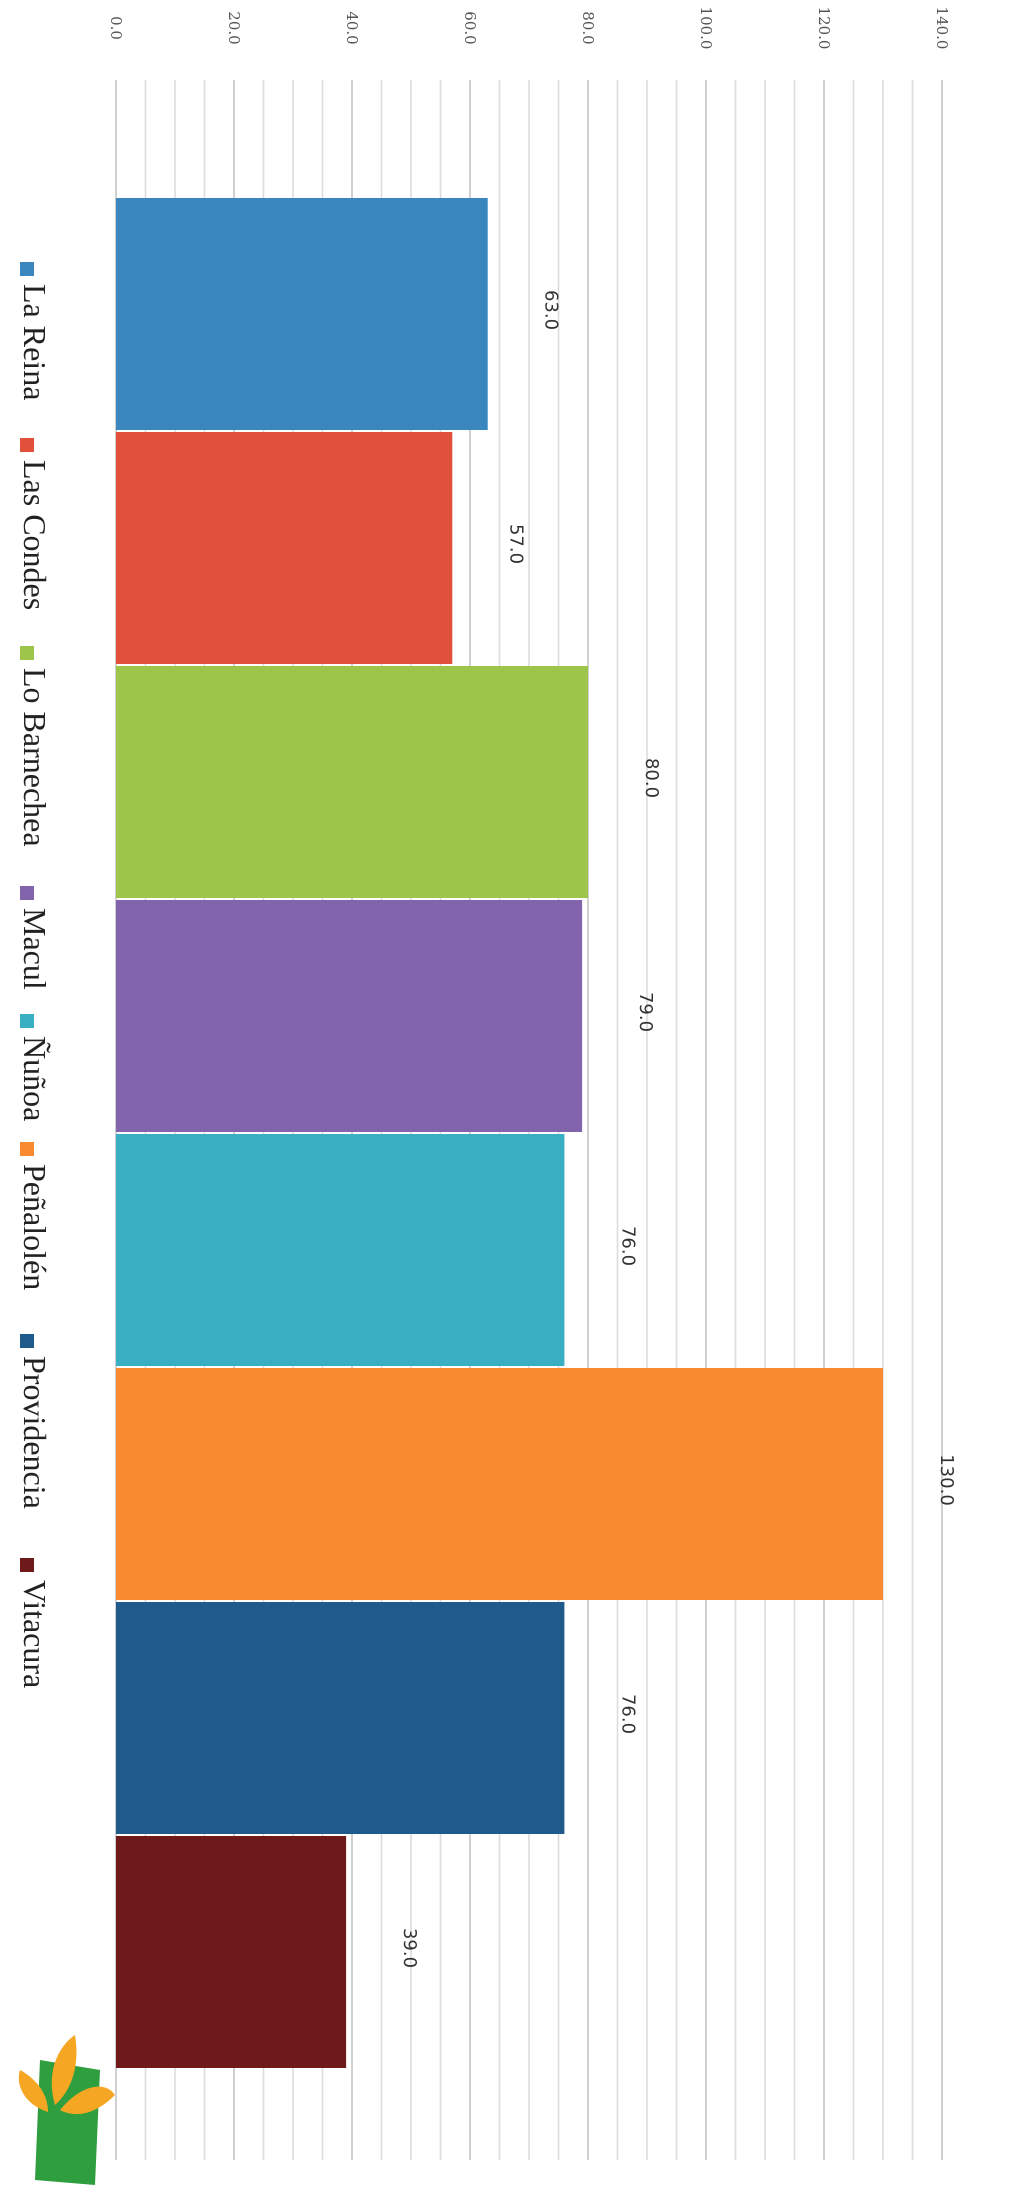  I want to click on legend-item: Macul, so click(35, 938).